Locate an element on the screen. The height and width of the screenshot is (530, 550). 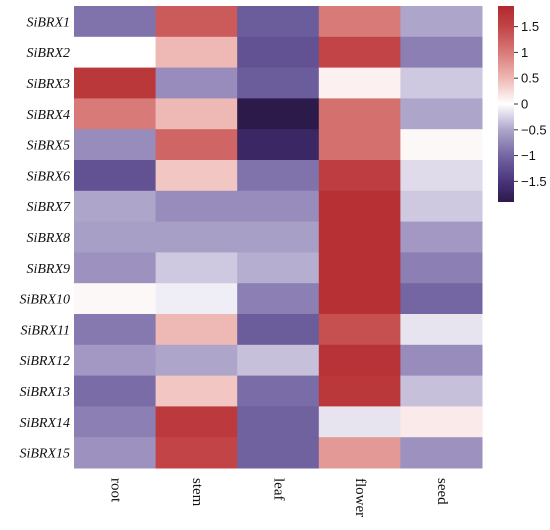
heatmap-cell-SiBRX1-root is located at coordinates (115, 22).